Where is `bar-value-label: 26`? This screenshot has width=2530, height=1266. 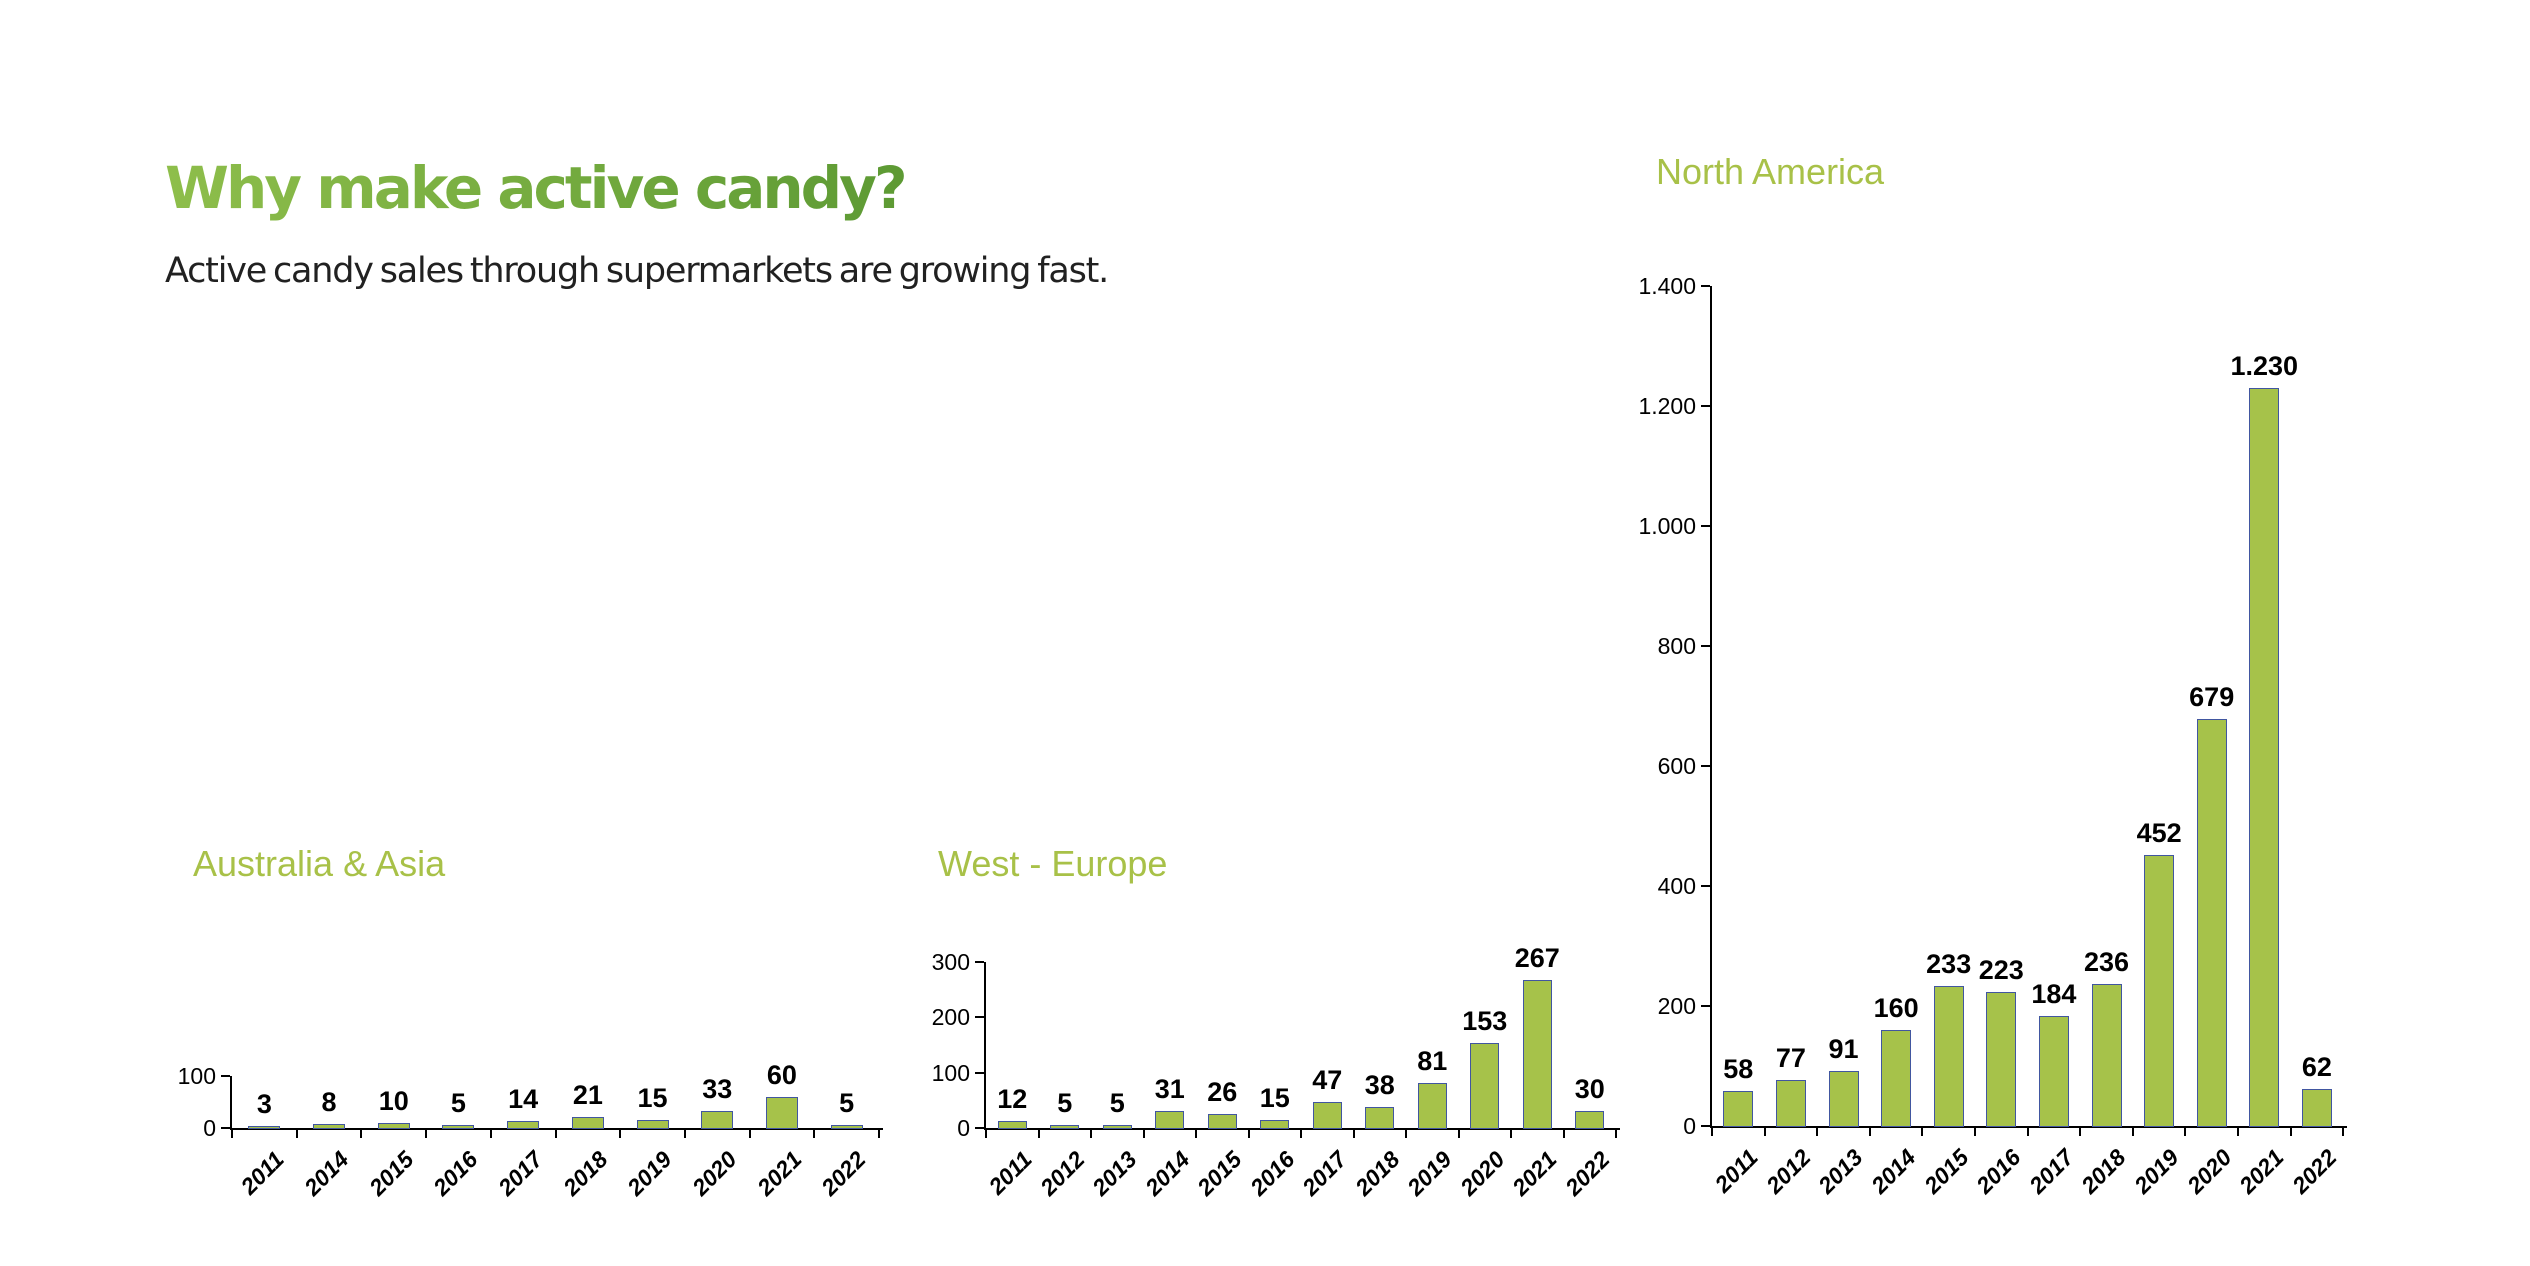
bar-value-label: 26 is located at coordinates (1222, 1091).